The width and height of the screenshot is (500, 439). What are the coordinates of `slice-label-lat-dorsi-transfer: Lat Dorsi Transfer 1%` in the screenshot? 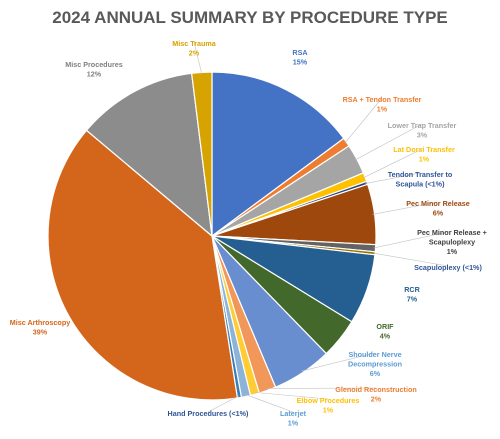 It's located at (424, 154).